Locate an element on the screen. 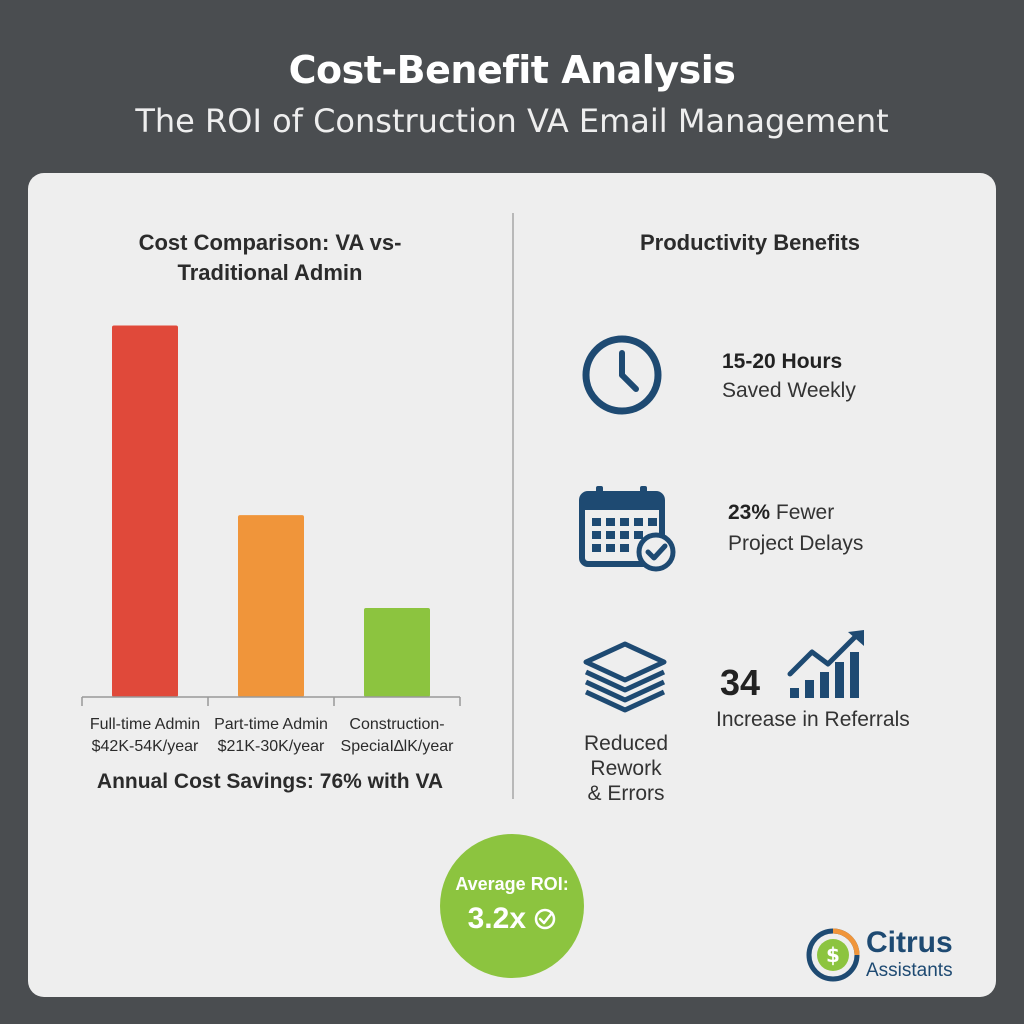  stacked-layers-icon is located at coordinates (625, 677).